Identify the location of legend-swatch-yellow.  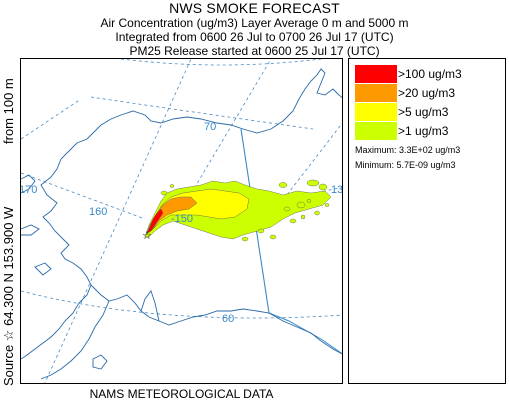
(376, 112).